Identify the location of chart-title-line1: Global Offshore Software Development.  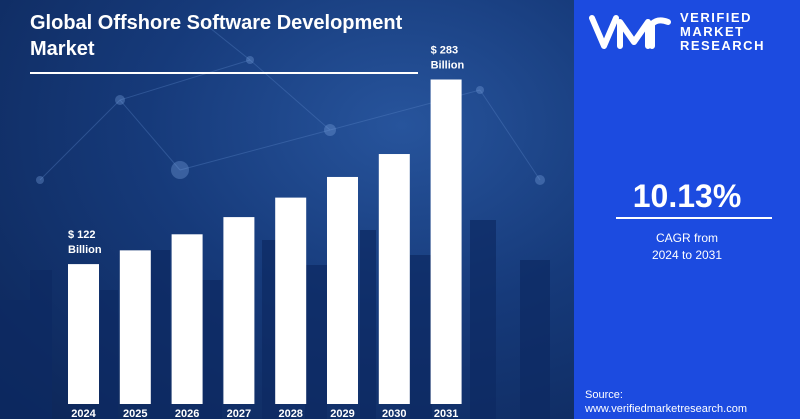
(216, 23).